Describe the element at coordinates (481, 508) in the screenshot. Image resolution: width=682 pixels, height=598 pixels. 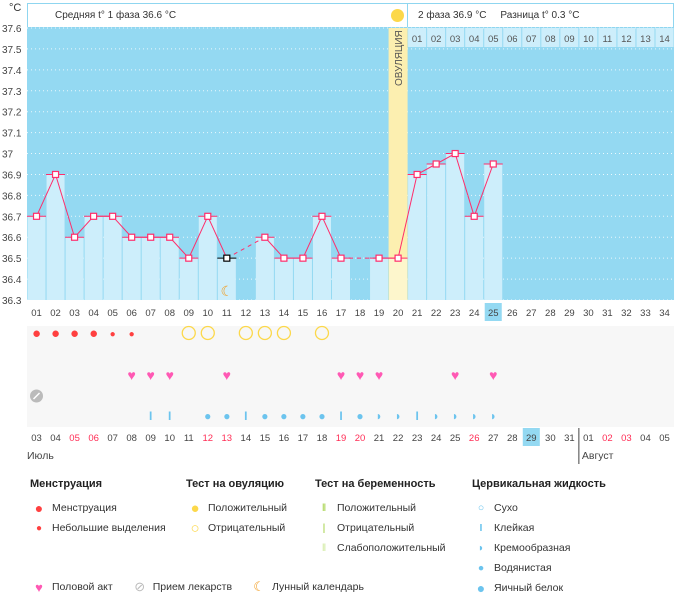
I see `dry-icon: ○` at that location.